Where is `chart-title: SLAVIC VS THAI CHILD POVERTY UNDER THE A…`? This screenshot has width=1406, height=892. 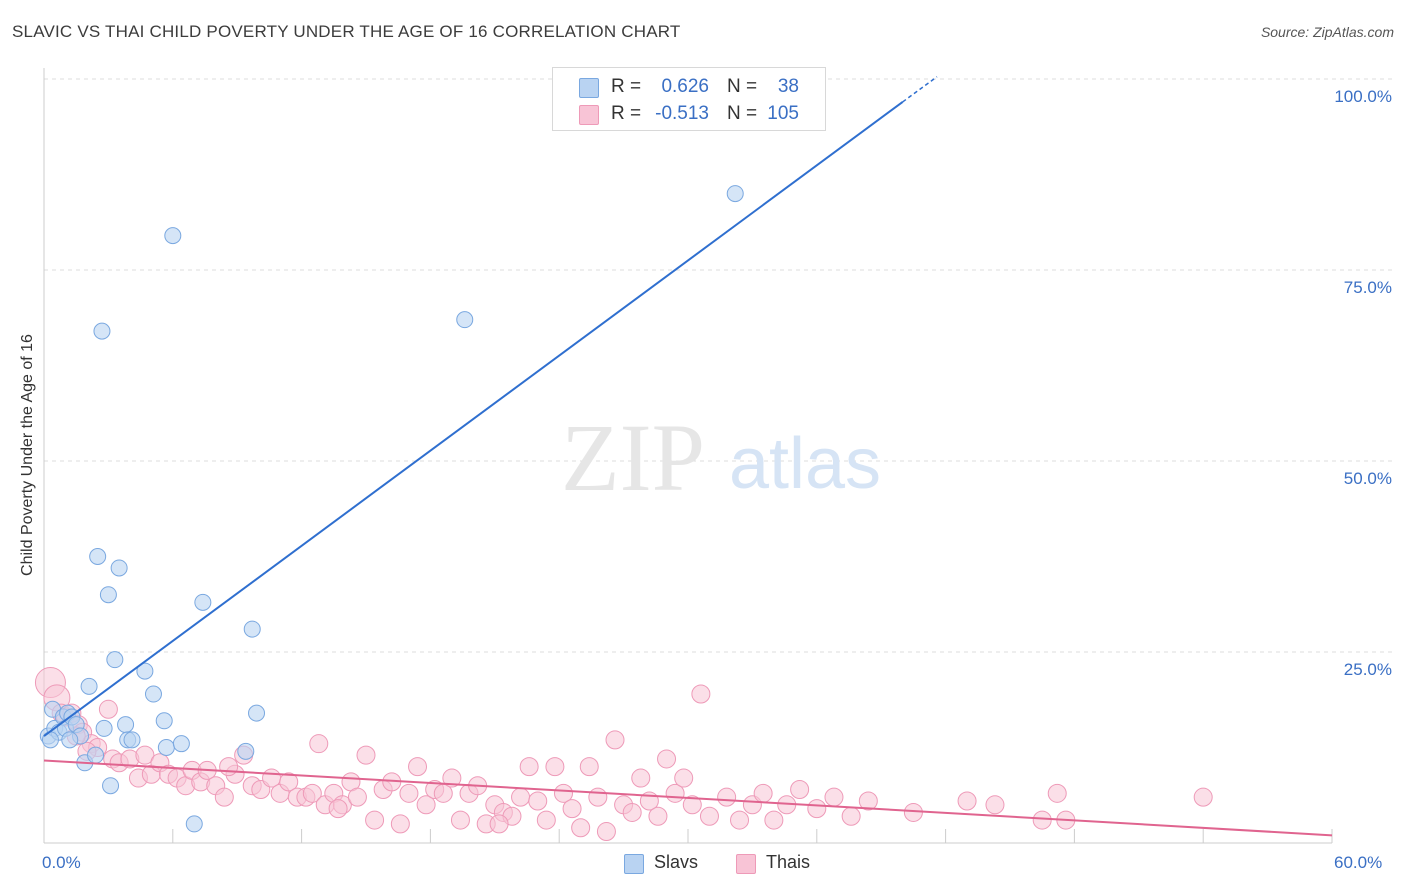 chart-title: SLAVIC VS THAI CHILD POVERTY UNDER THE A… is located at coordinates (346, 31).